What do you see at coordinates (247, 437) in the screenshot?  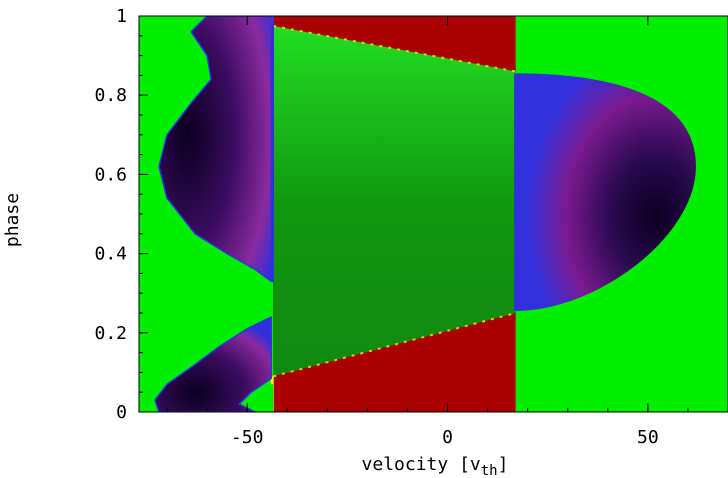 I see `x-tick-label: -50` at bounding box center [247, 437].